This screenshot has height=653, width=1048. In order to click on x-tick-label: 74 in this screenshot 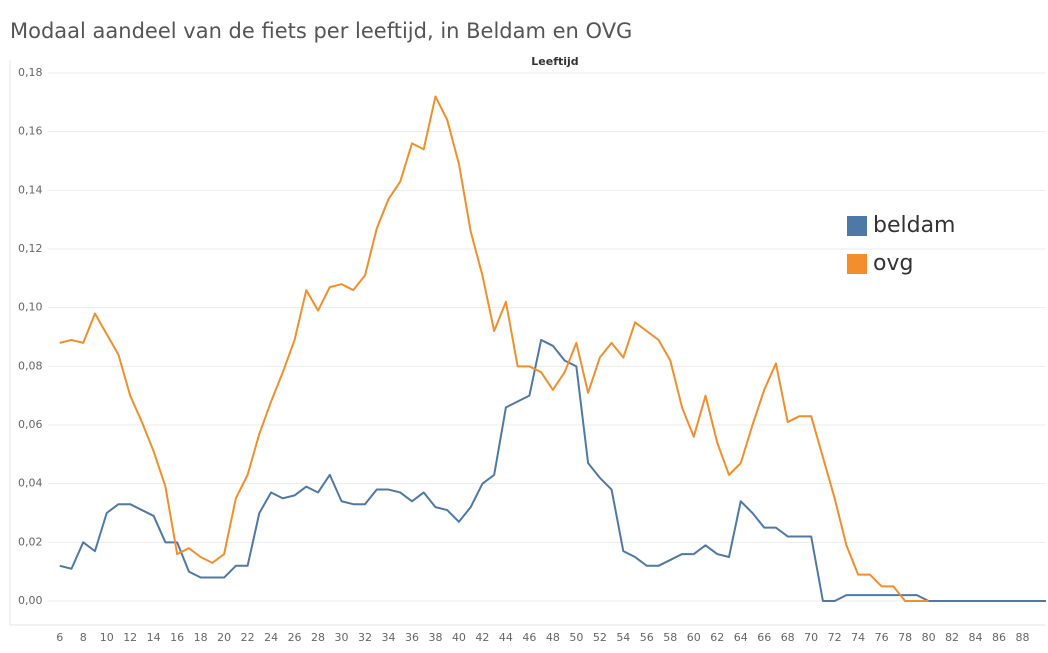, I will do `click(858, 637)`.